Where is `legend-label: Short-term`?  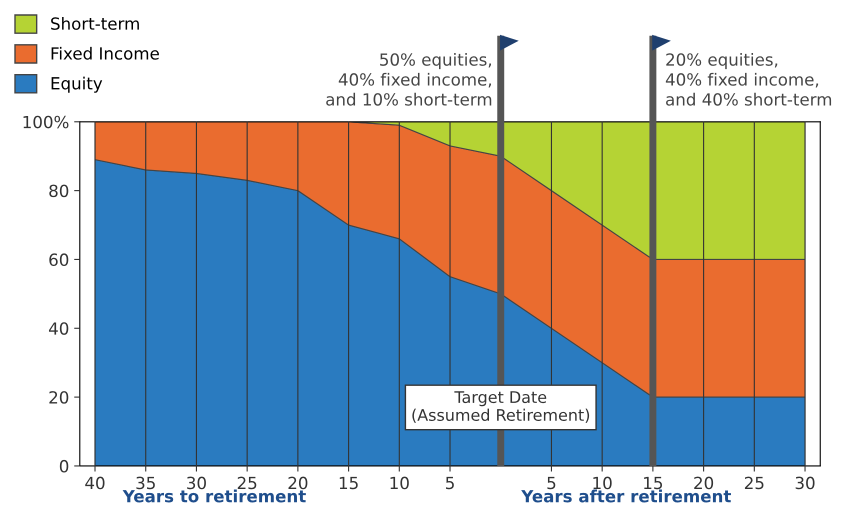
legend-label: Short-term is located at coordinates (95, 23).